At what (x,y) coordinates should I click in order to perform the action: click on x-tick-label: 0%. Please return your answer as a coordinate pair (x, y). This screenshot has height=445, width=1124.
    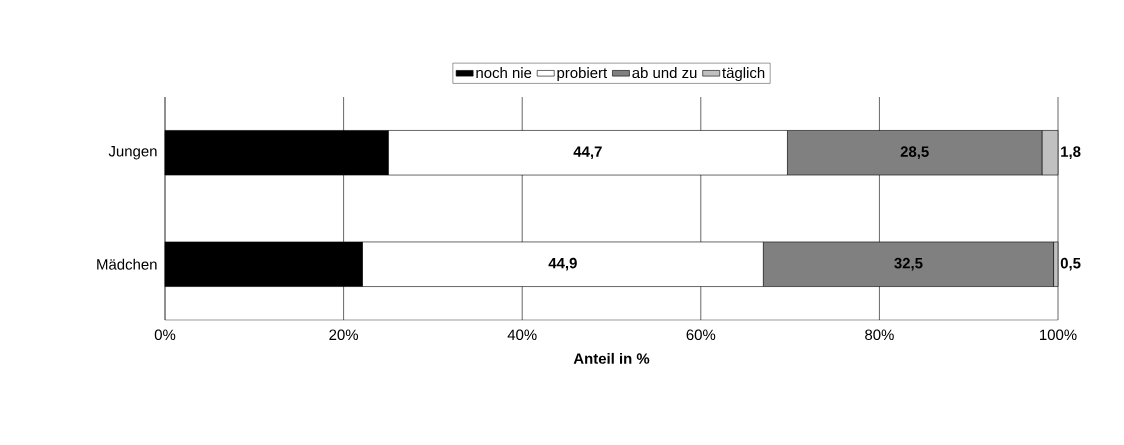
    Looking at the image, I should click on (165, 335).